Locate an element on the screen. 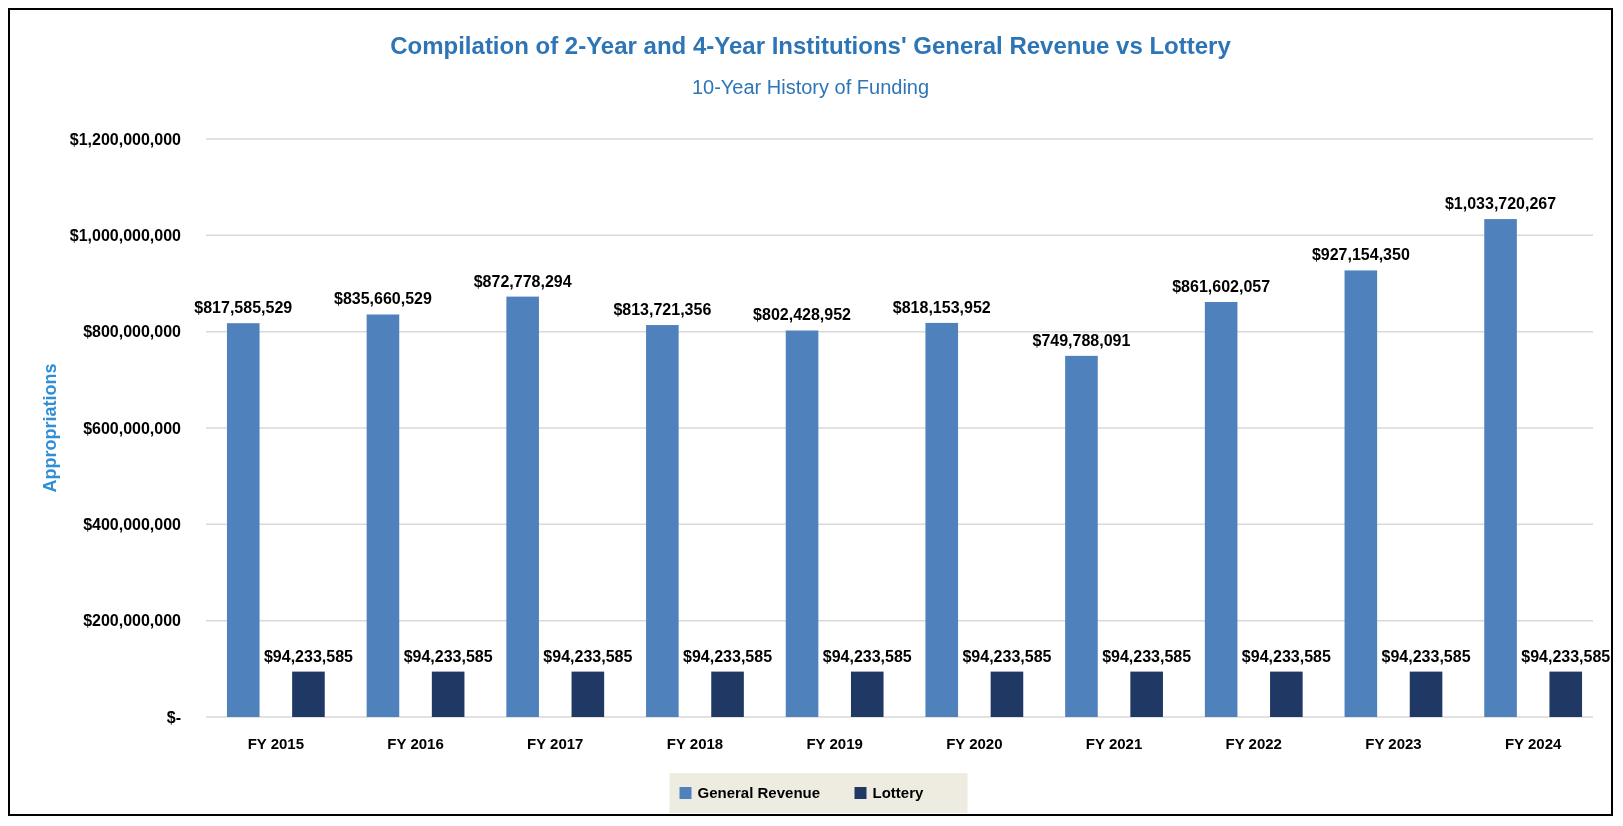 Image resolution: width=1623 pixels, height=826 pixels. data-label: $835,660,529 is located at coordinates (383, 299).